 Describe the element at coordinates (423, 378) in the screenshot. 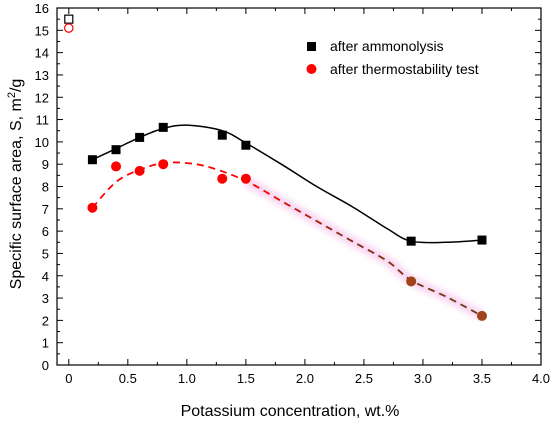

I see `x-tick-label: 3.0` at that location.